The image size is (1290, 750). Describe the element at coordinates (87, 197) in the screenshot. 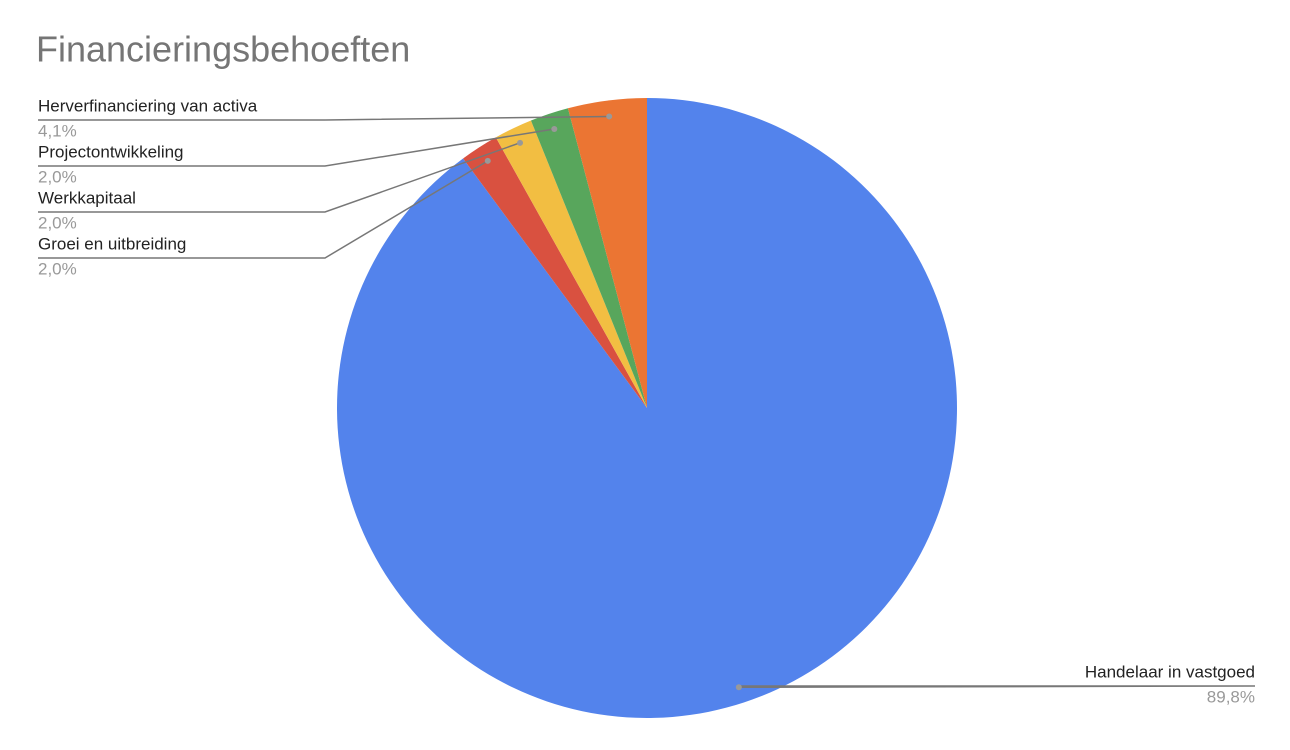

I see `legend-label: Werkkapitaal` at that location.